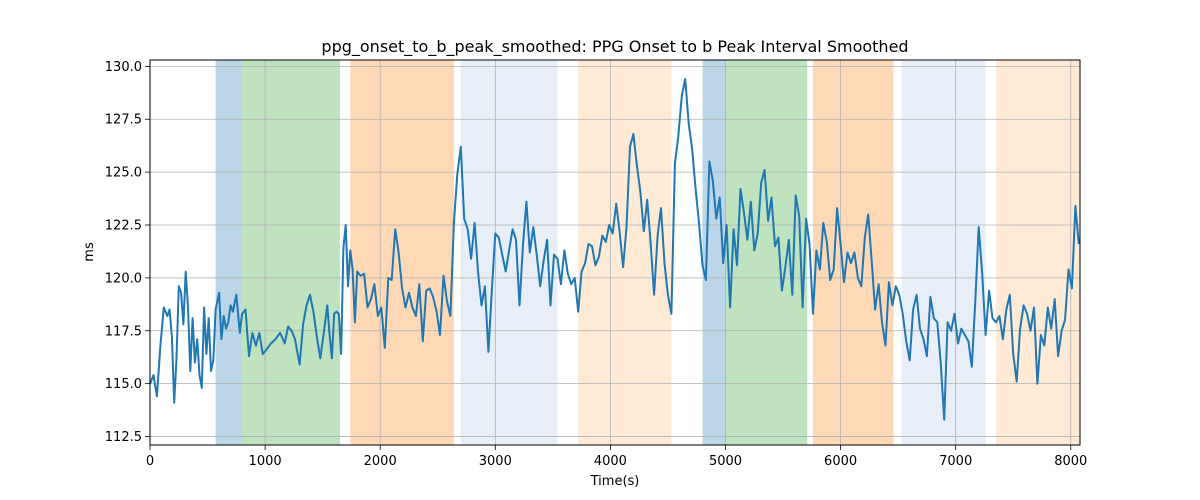 The image size is (1200, 500). Describe the element at coordinates (89, 252) in the screenshot. I see `y-axis-label: ms` at that location.